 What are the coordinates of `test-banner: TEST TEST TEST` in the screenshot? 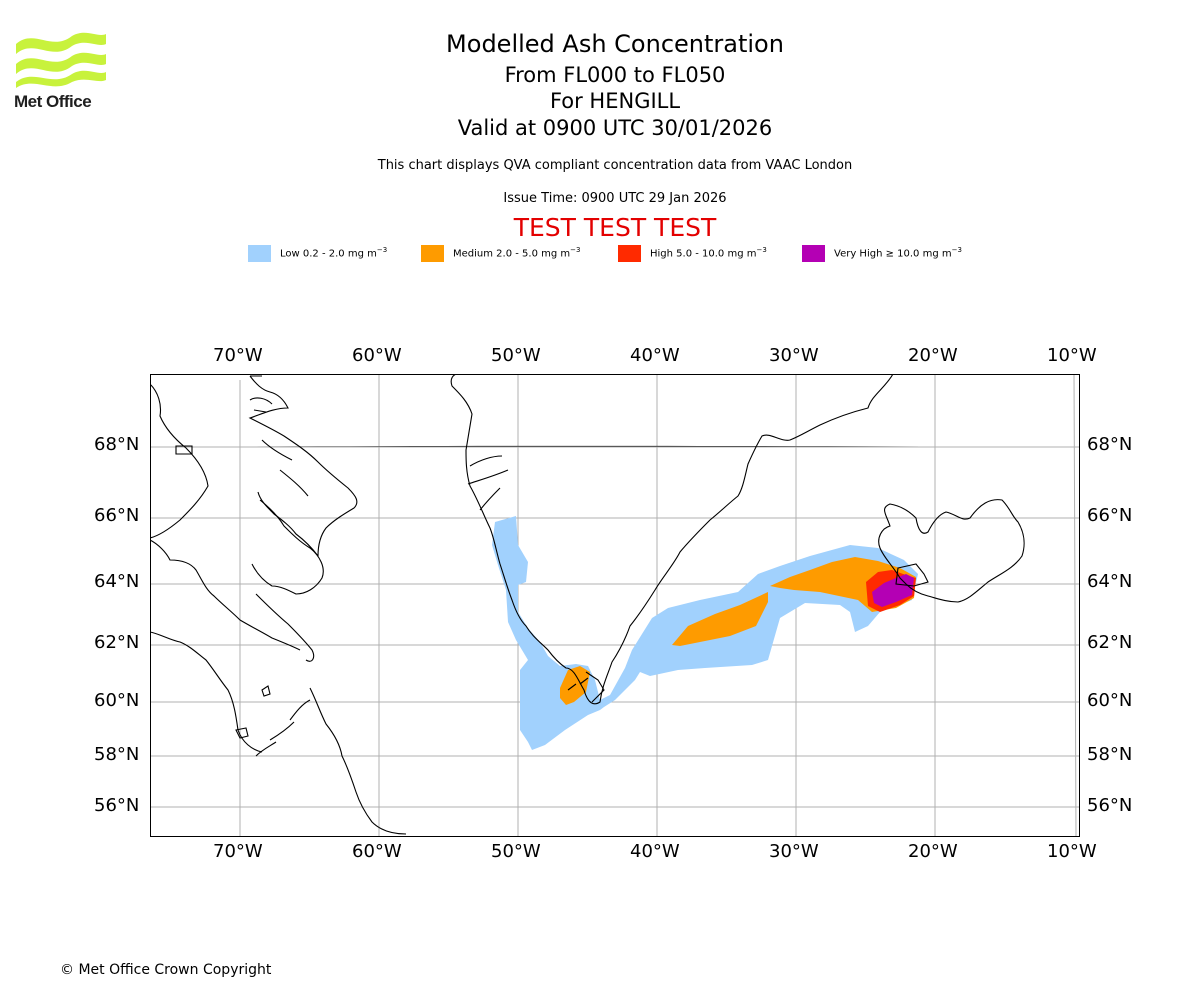 It's located at (615, 227).